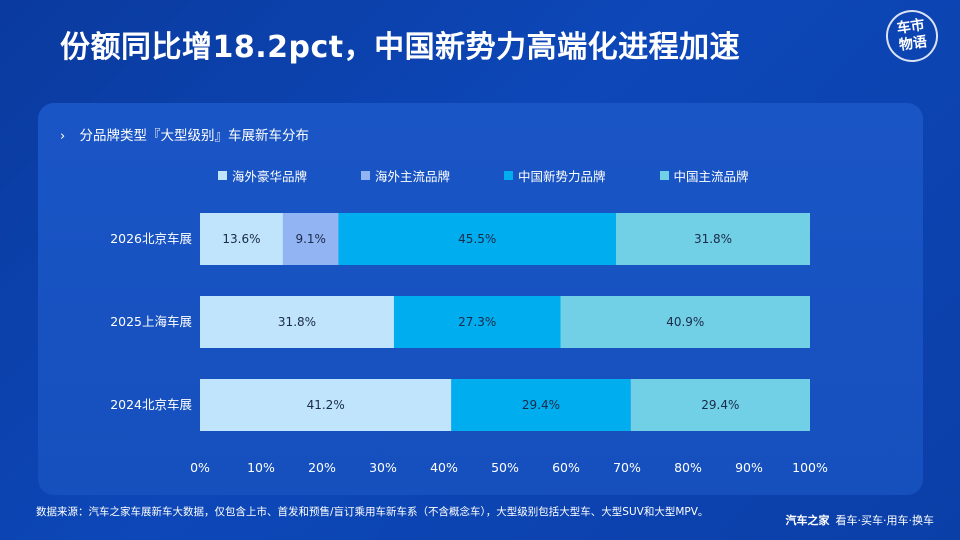 This screenshot has width=960, height=540. I want to click on legend-label: 海外主流品牌, so click(413, 176).